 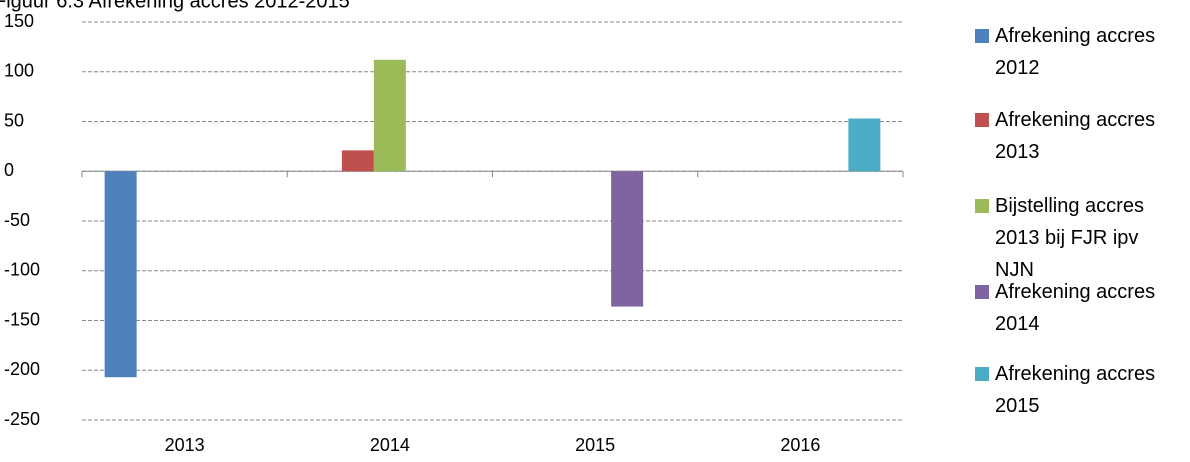 I want to click on y-tick-label: 50, so click(x=14, y=120).